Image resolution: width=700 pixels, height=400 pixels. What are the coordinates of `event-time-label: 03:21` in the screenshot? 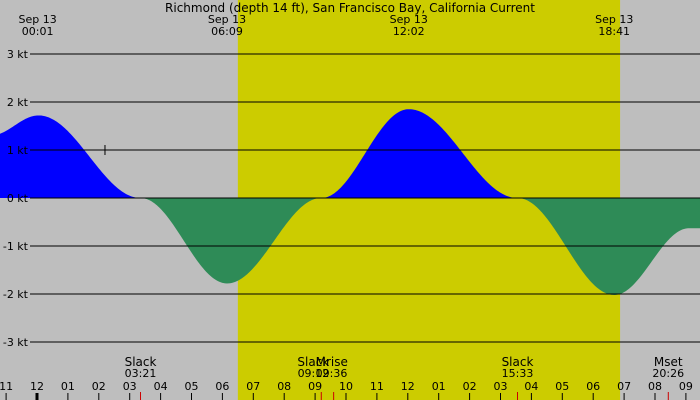 It's located at (141, 373).